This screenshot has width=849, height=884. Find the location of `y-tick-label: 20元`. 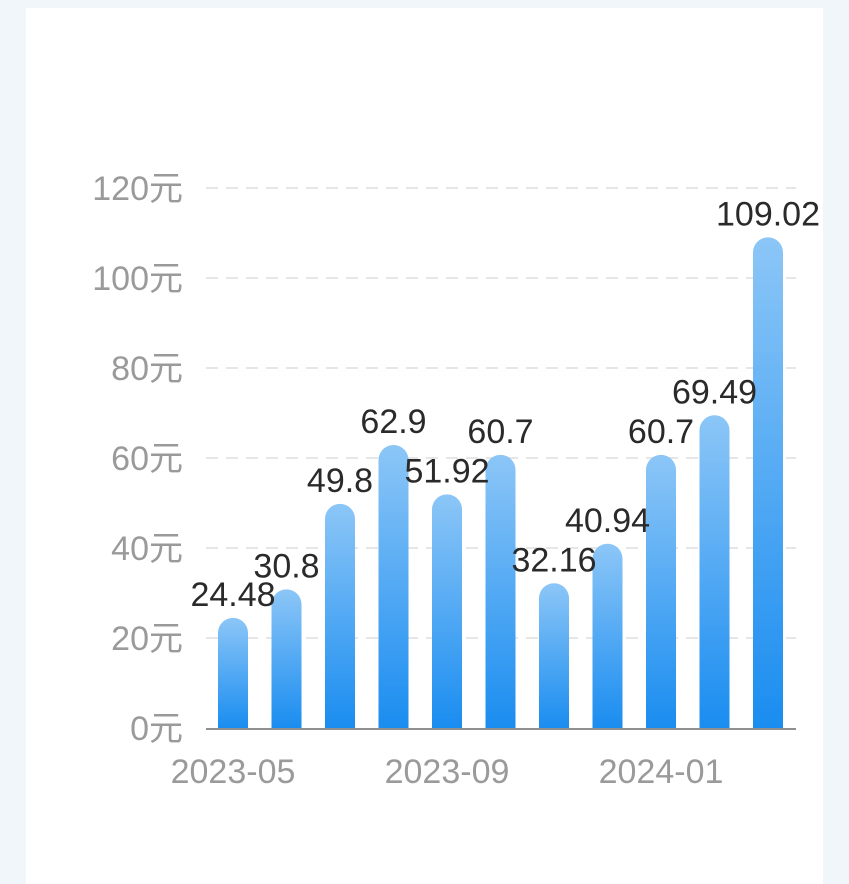

y-tick-label: 20元 is located at coordinates (147, 639).